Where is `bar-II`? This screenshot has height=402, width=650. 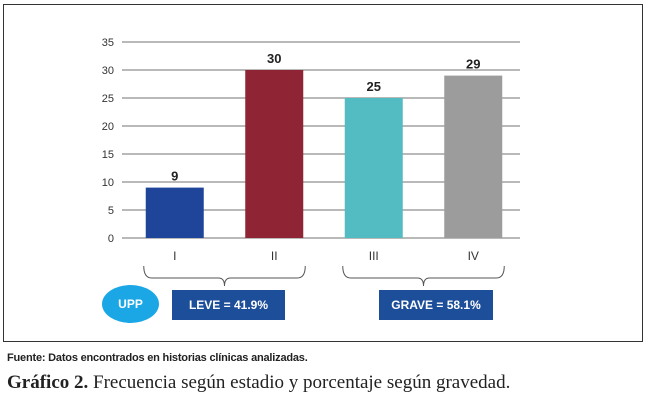 bar-II is located at coordinates (274, 154).